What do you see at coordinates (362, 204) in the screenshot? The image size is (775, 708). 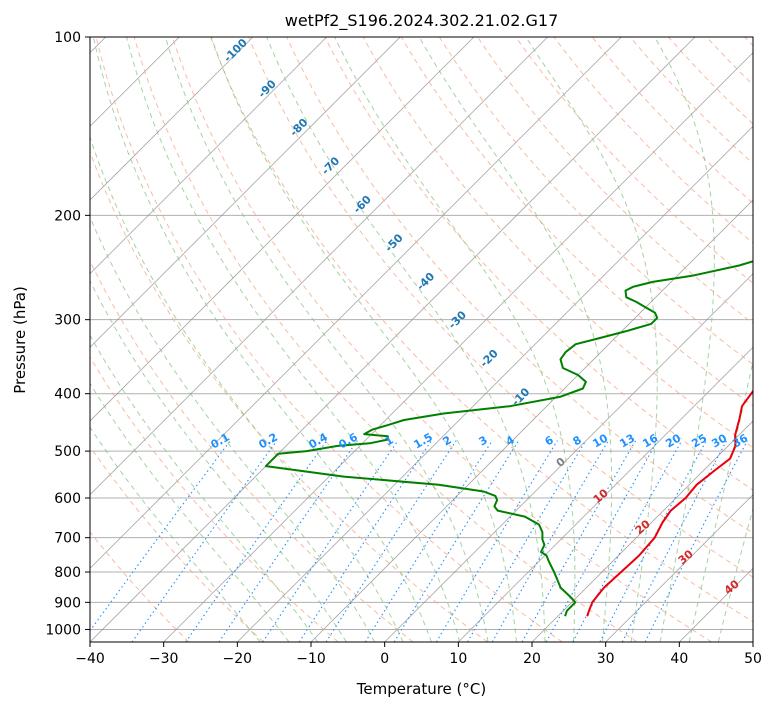 I see `dry-adiabat-label: -60` at bounding box center [362, 204].